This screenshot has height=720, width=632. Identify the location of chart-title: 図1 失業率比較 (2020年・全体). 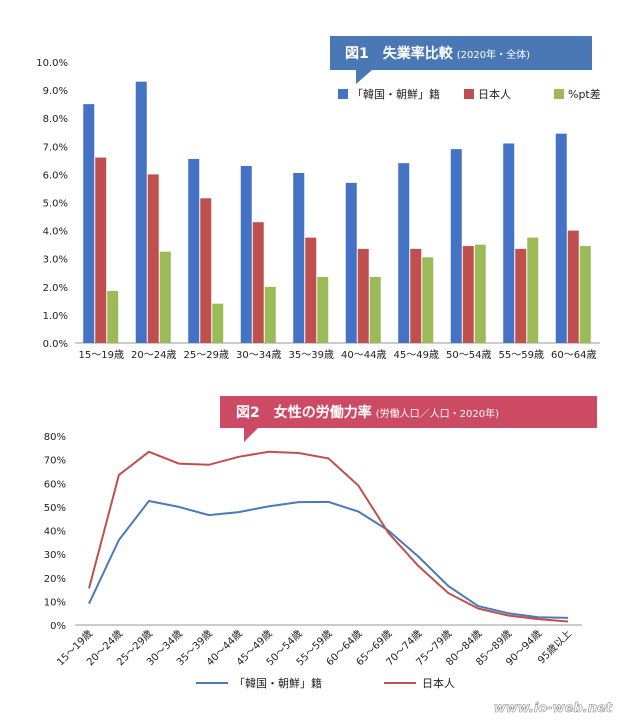
(437, 53).